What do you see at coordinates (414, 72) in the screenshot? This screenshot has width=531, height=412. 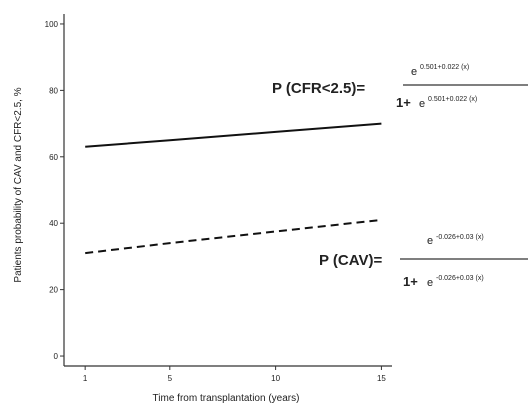 I see `cfr-formula-numerator-base: e` at bounding box center [414, 72].